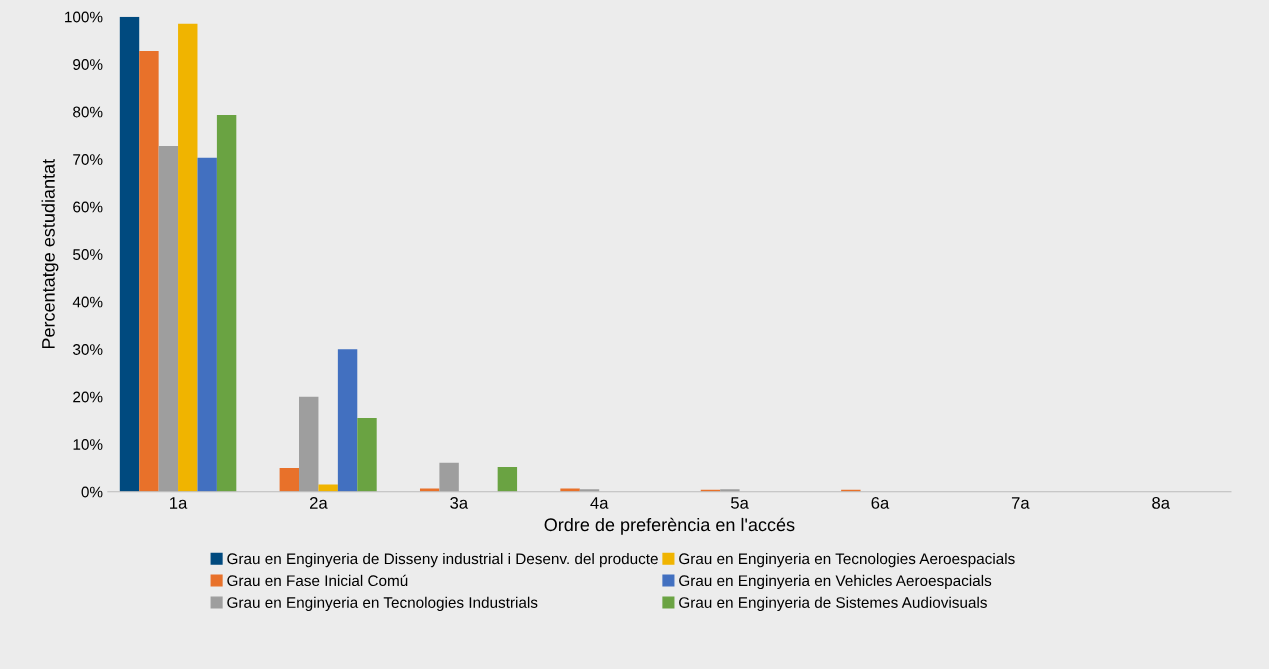  Describe the element at coordinates (84, 17) in the screenshot. I see `y-tick-label: 100%` at that location.